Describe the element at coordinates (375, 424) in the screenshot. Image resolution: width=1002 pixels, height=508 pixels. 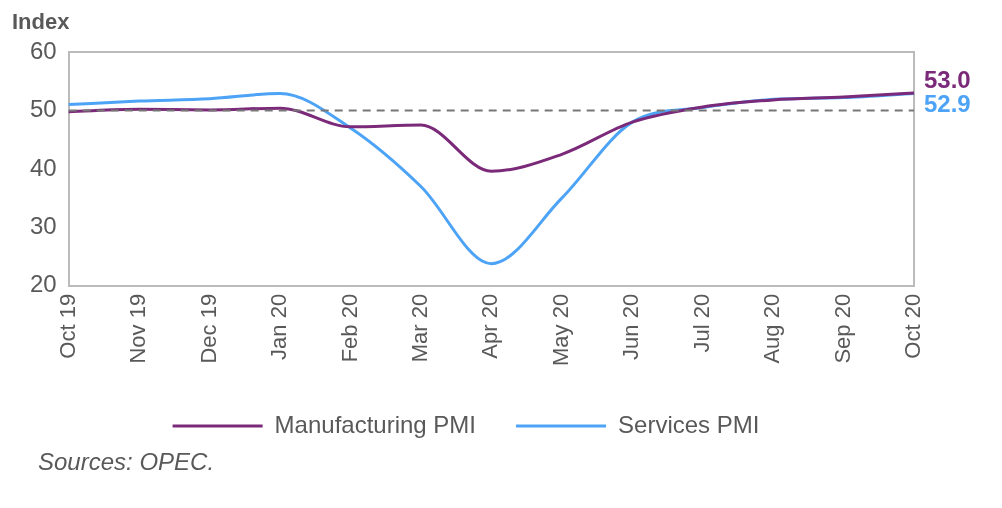
I see `legend-label: Manufacturing PMI` at that location.